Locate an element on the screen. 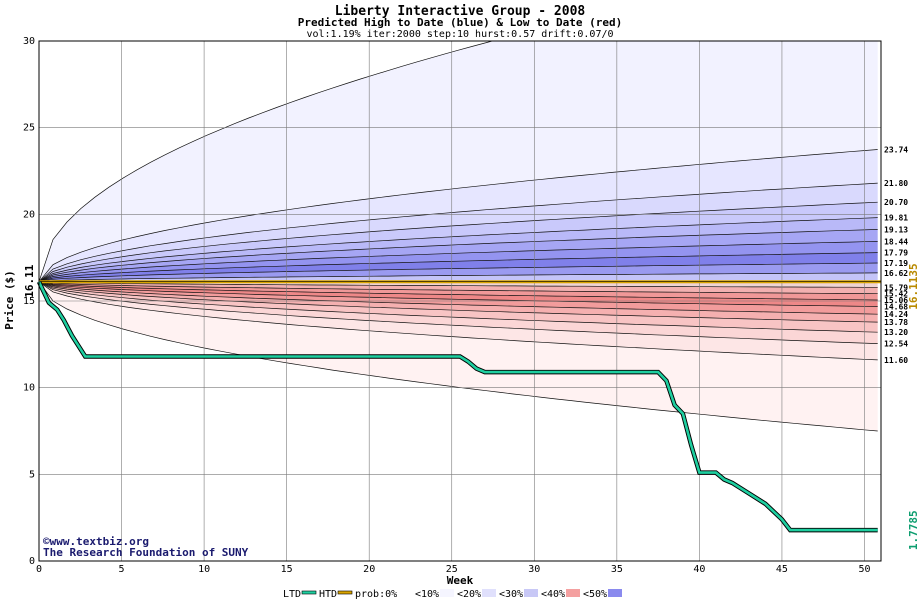  y-tick-label-25: 25 is located at coordinates (29, 128).